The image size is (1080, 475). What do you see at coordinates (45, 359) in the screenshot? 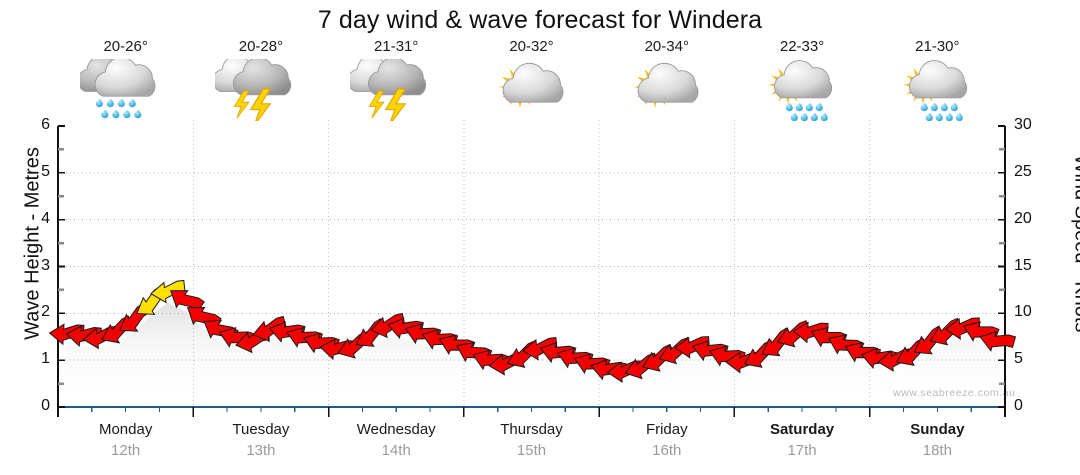
I see `left-axis-tick-label: 1` at bounding box center [45, 359].